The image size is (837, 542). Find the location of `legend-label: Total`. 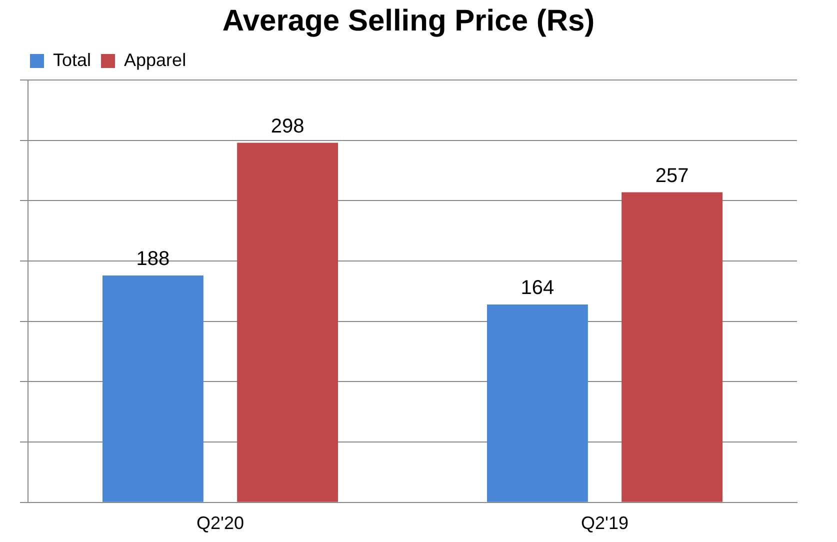

legend-label: Total is located at coordinates (72, 60).